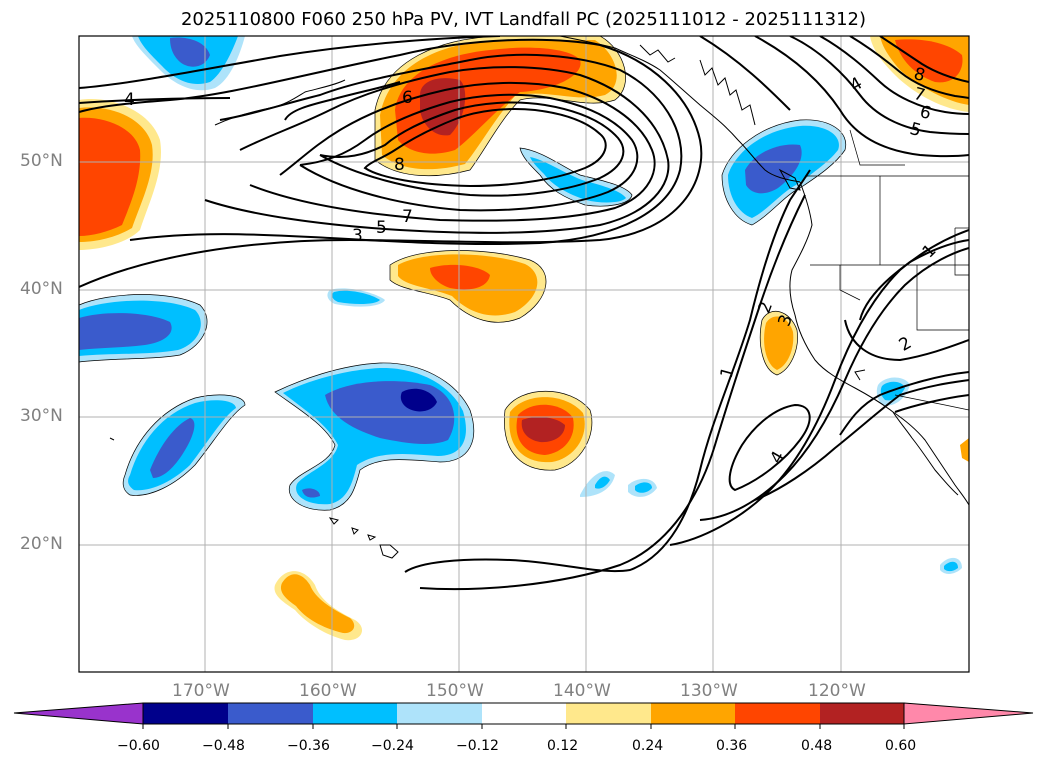  I want to click on lon-label: 140°W, so click(582, 691).